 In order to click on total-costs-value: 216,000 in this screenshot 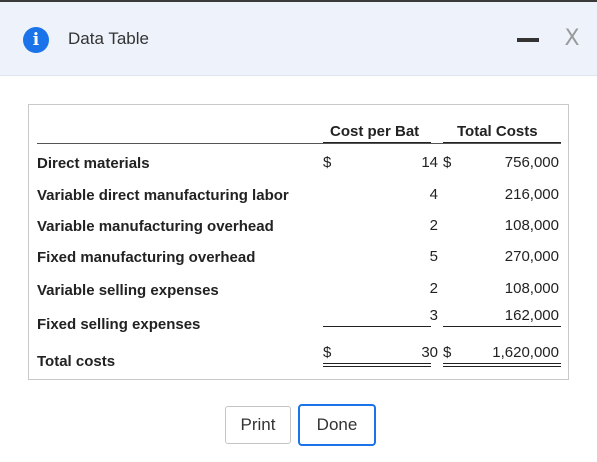, I will do `click(531, 194)`.